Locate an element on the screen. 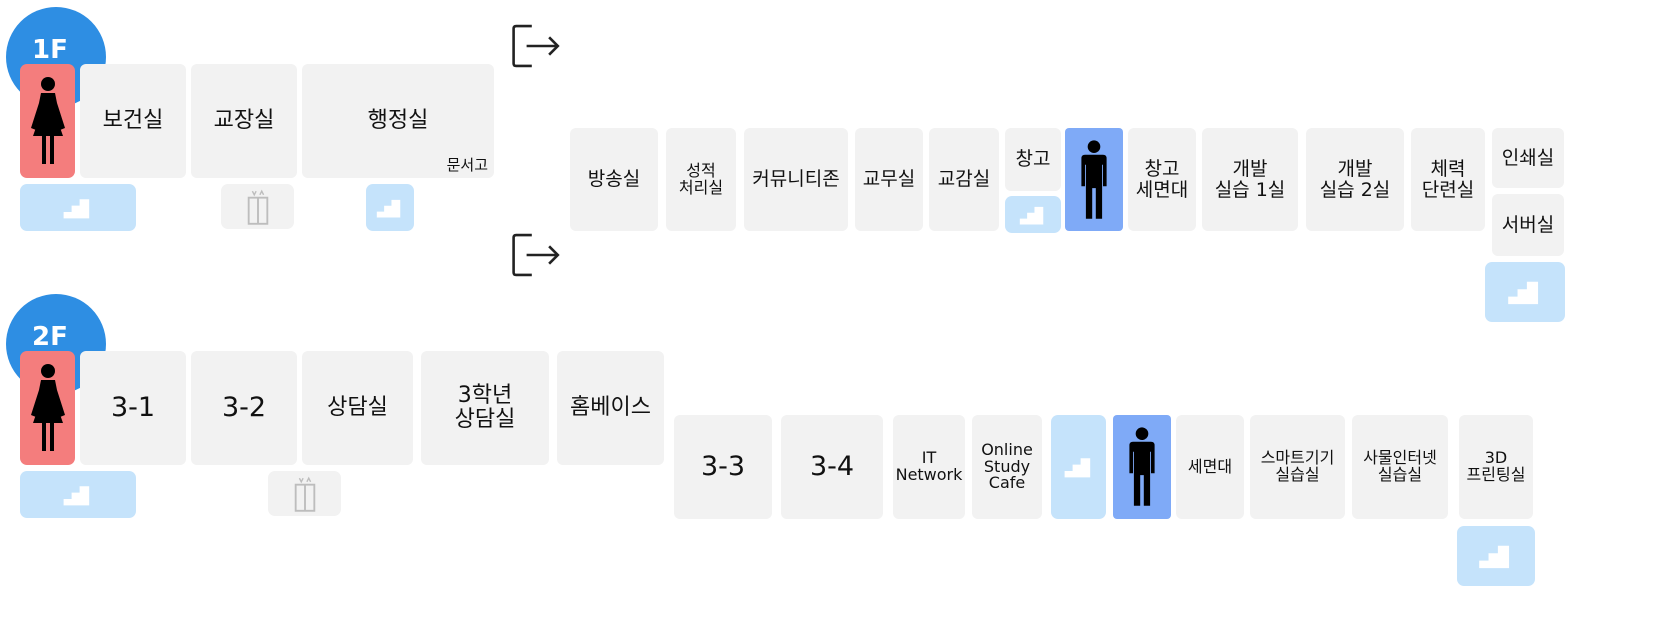 The image size is (1654, 629). stairs-2f-a is located at coordinates (78, 494).